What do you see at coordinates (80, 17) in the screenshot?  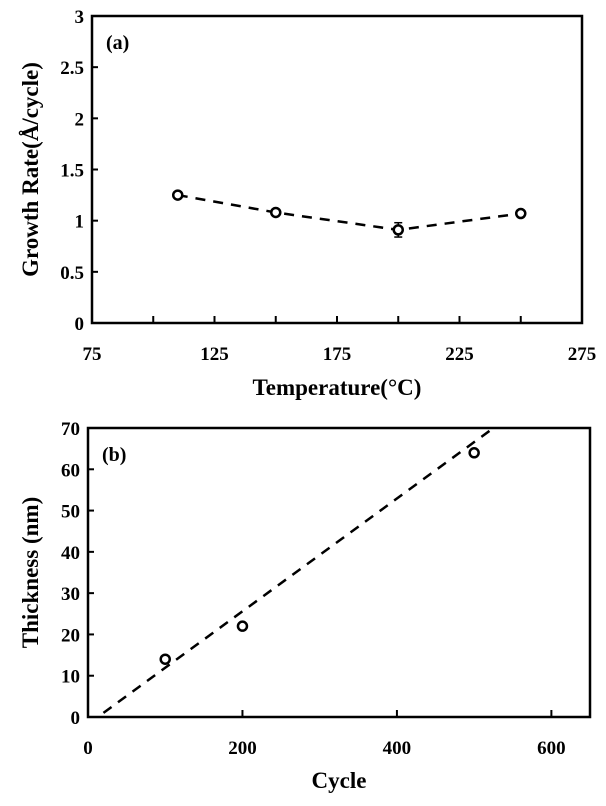 I see `y-tick-label: 3` at bounding box center [80, 17].